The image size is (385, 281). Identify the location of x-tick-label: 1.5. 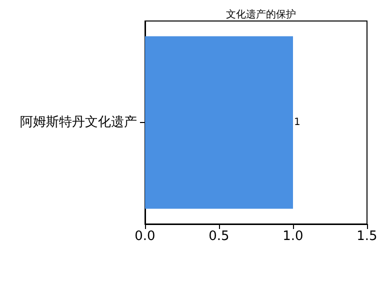
(367, 236).